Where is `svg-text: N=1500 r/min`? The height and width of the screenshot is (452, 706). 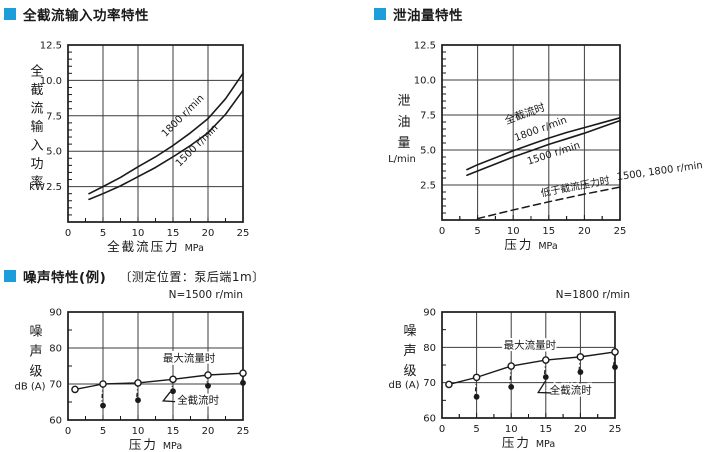 svg-text: N=1500 r/min is located at coordinates (206, 295).